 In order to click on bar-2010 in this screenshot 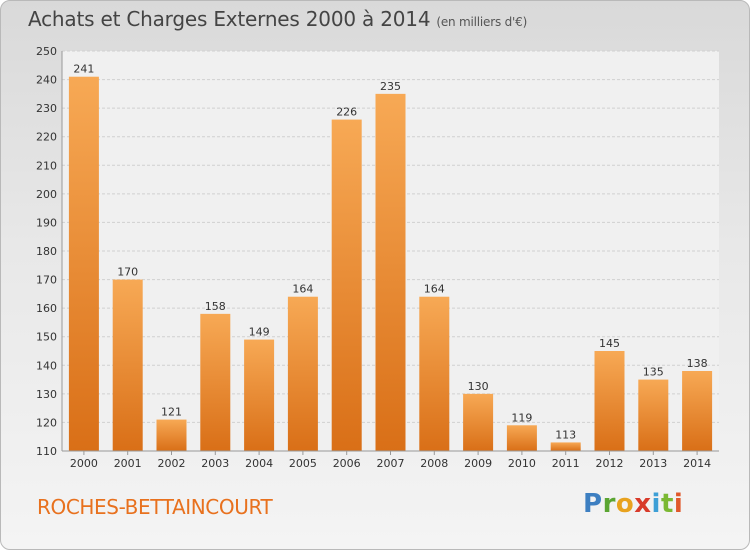, I will do `click(521, 438)`.